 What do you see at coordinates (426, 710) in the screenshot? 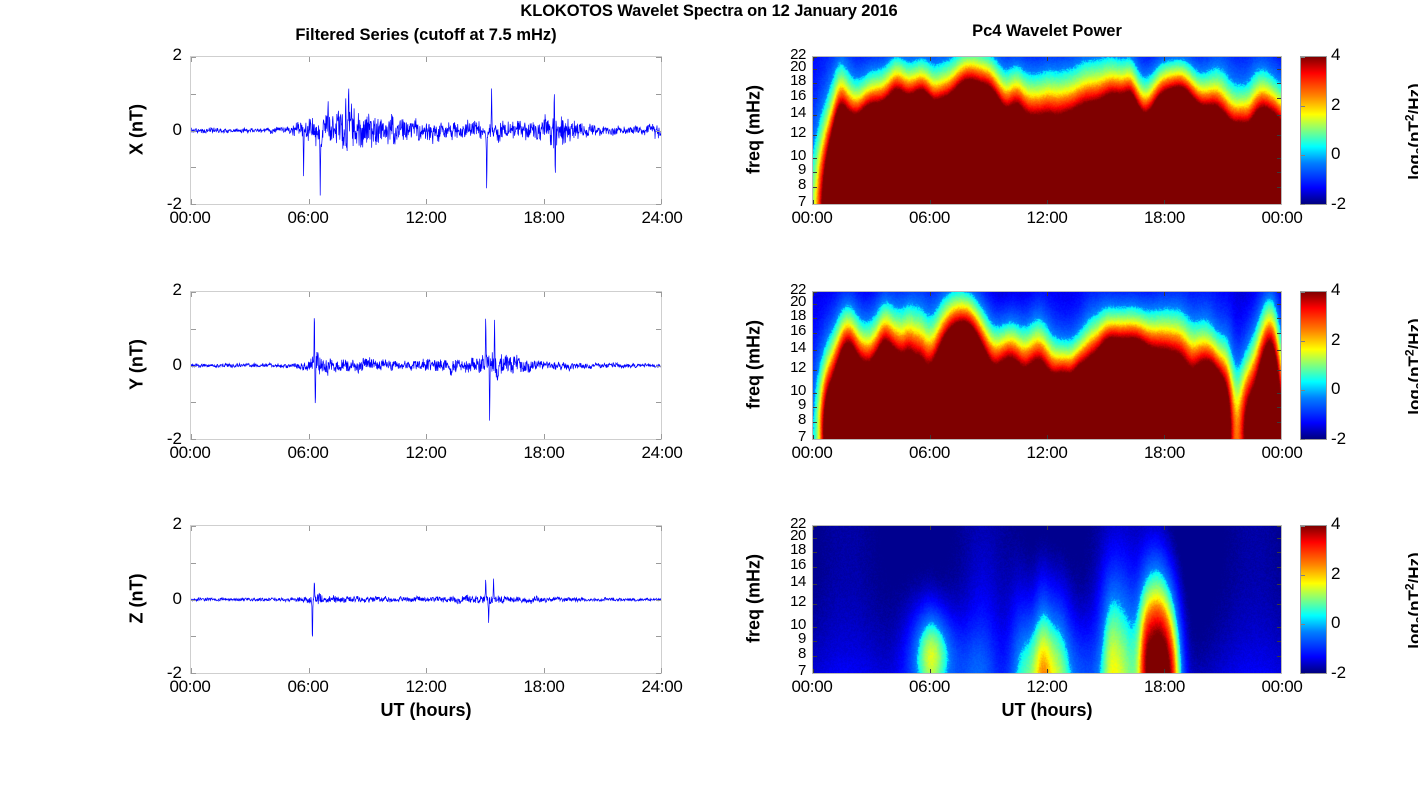
I see `left-xaxis-title: UT (hours)` at bounding box center [426, 710].